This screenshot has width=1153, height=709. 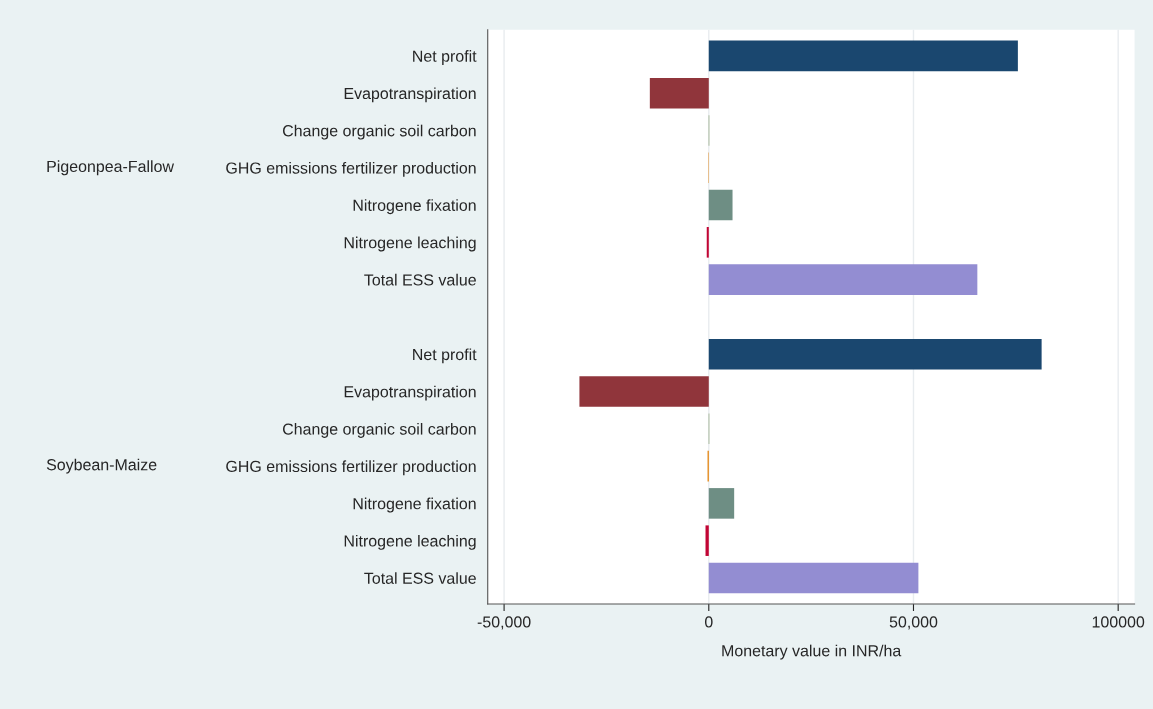 I want to click on x-tick-label: -50,000, so click(x=504, y=623).